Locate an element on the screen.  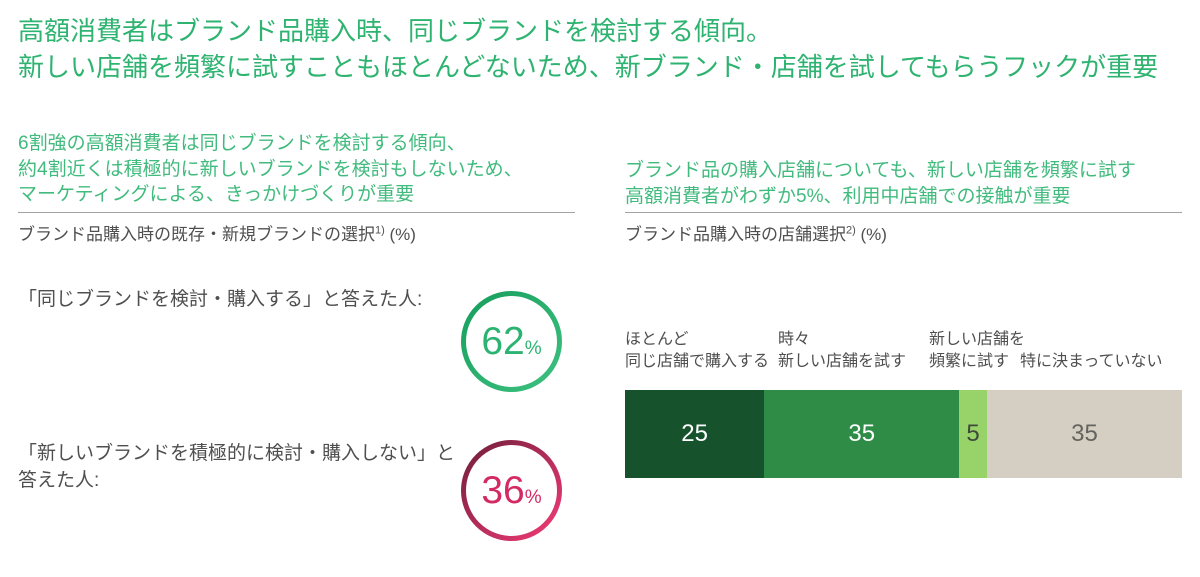
kpi-number: 36 is located at coordinates (503, 490).